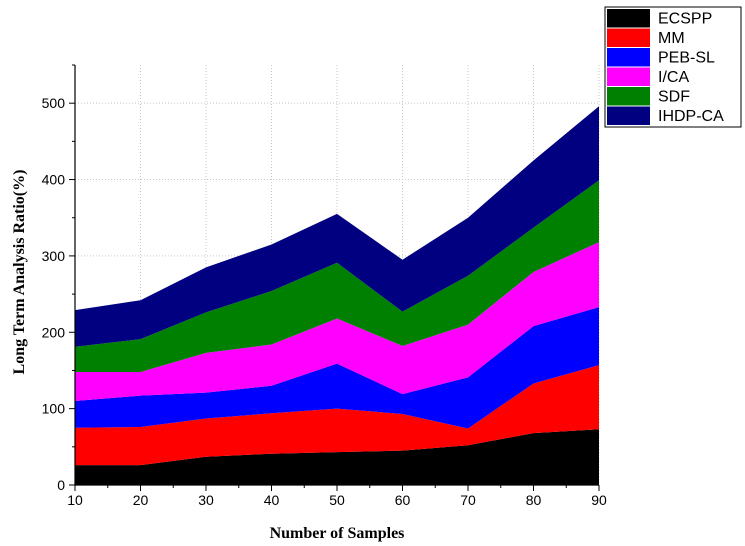 The width and height of the screenshot is (745, 546). Describe the element at coordinates (54, 256) in the screenshot. I see `y-tick-label: 300` at that location.